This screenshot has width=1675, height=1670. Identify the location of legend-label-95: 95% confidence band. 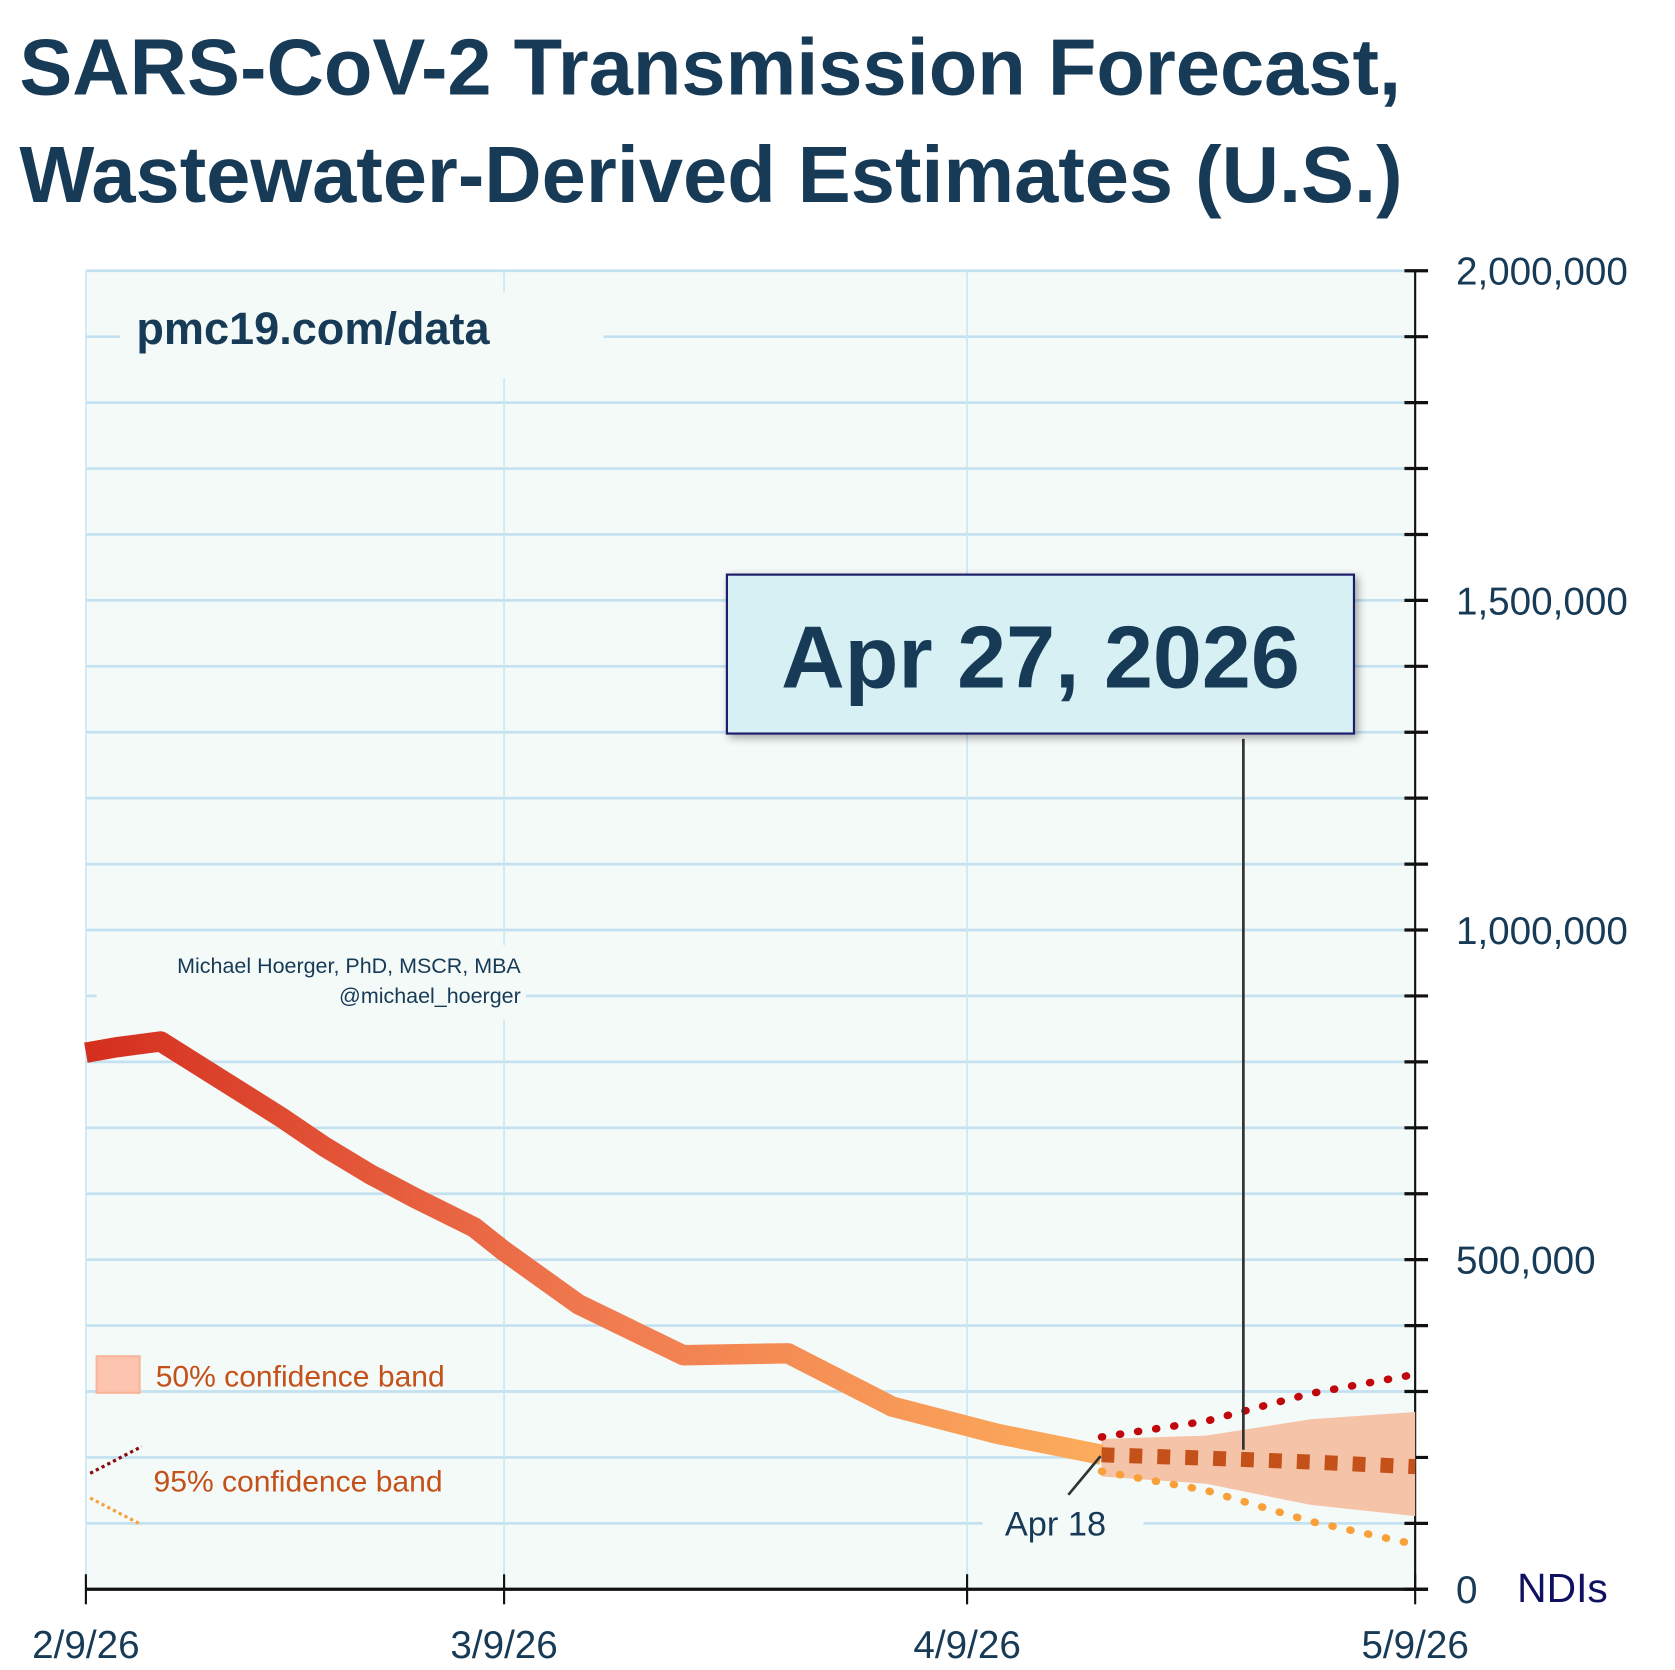
(298, 1482).